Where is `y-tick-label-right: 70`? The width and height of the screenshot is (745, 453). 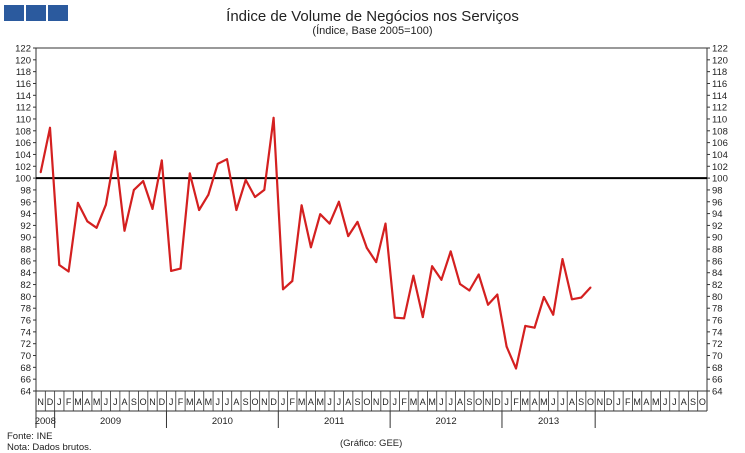 y-tick-label-right: 70 is located at coordinates (717, 356).